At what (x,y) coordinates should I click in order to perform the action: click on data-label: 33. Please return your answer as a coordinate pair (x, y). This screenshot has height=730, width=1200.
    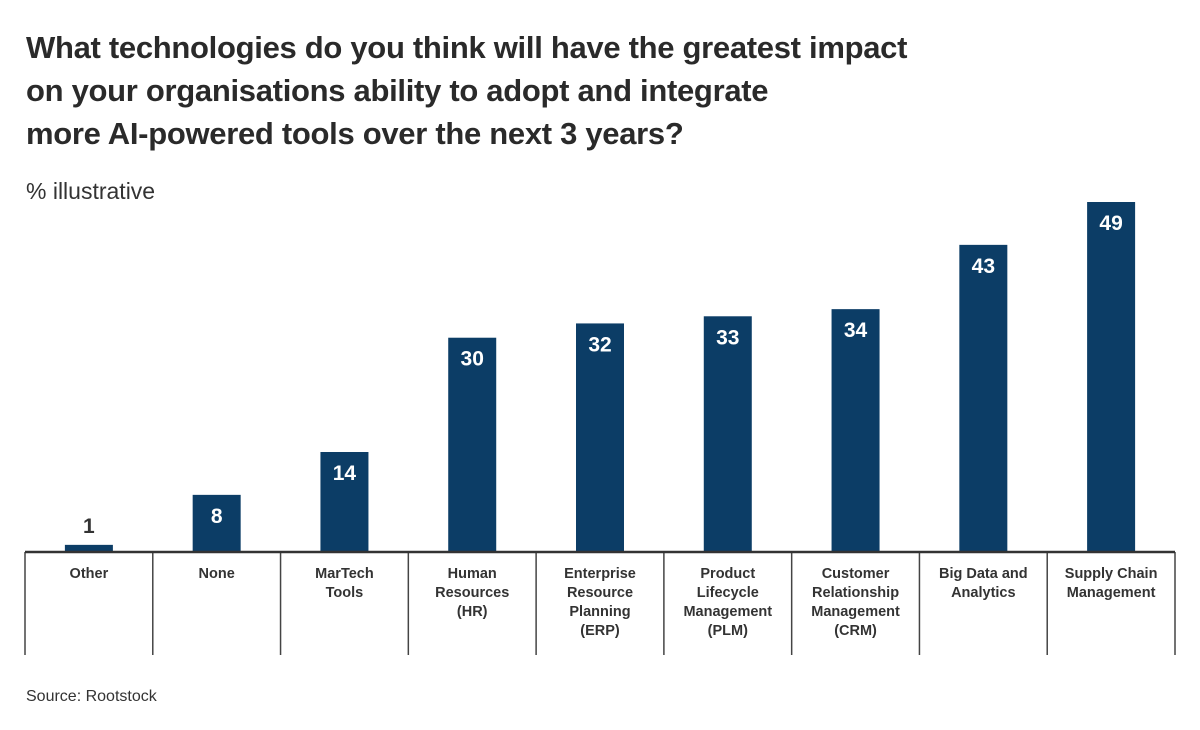
    Looking at the image, I should click on (727, 337).